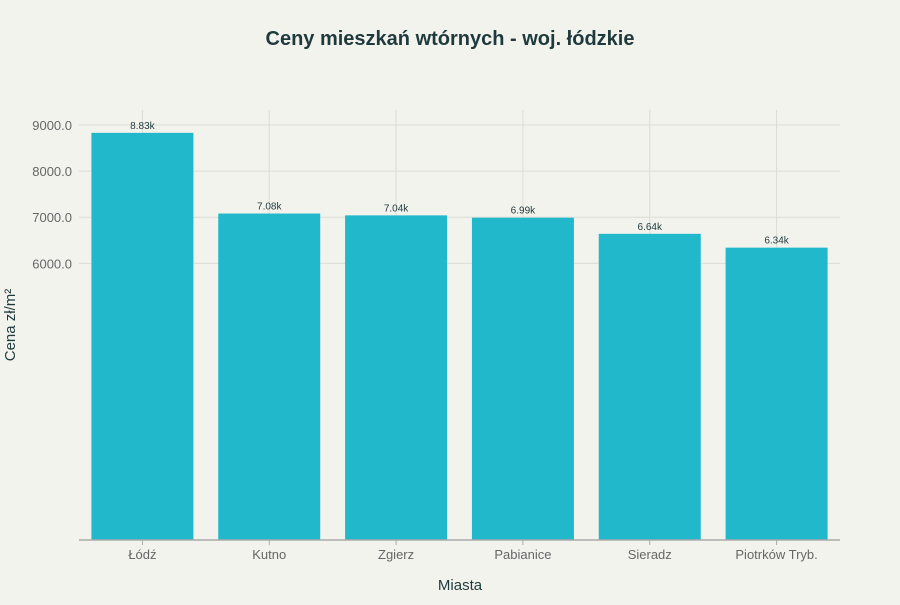  Describe the element at coordinates (776, 554) in the screenshot. I see `x-tick-label: Piotrków Tryb.` at that location.